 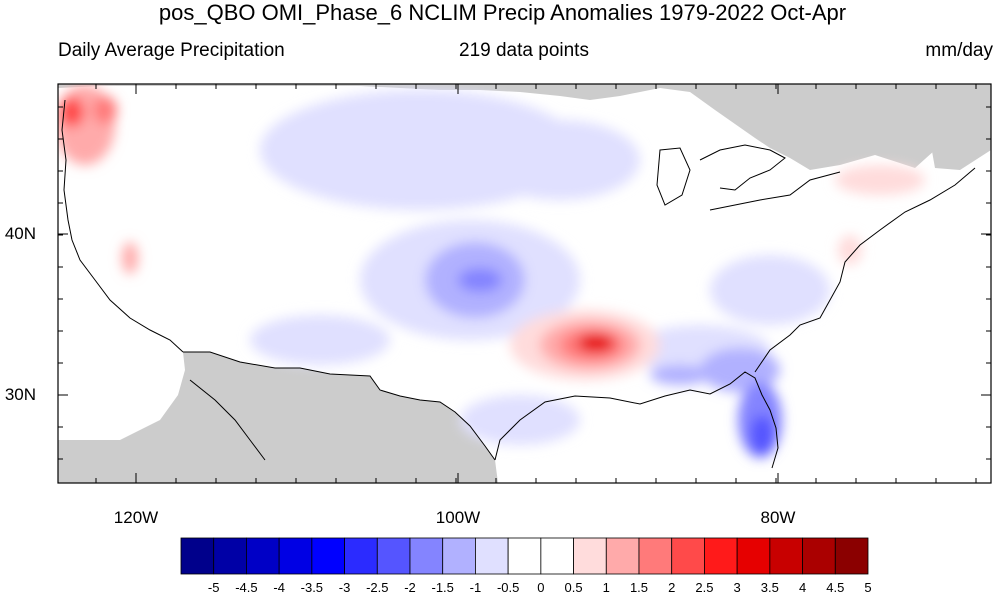 I want to click on colorbar-tick-label: 2, so click(x=672, y=587).